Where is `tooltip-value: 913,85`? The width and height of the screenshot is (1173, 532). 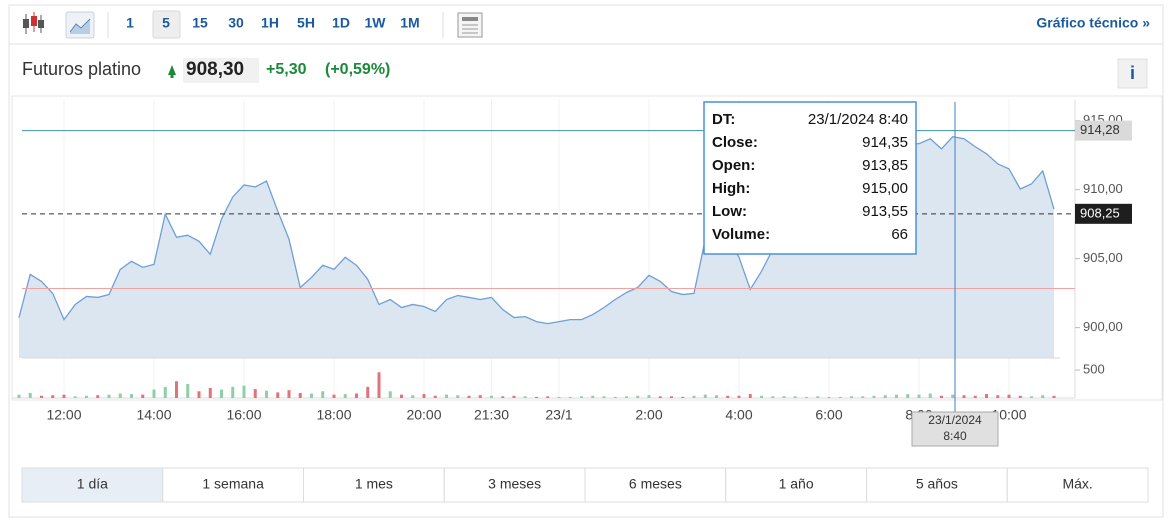
tooltip-value: 913,85 is located at coordinates (885, 165).